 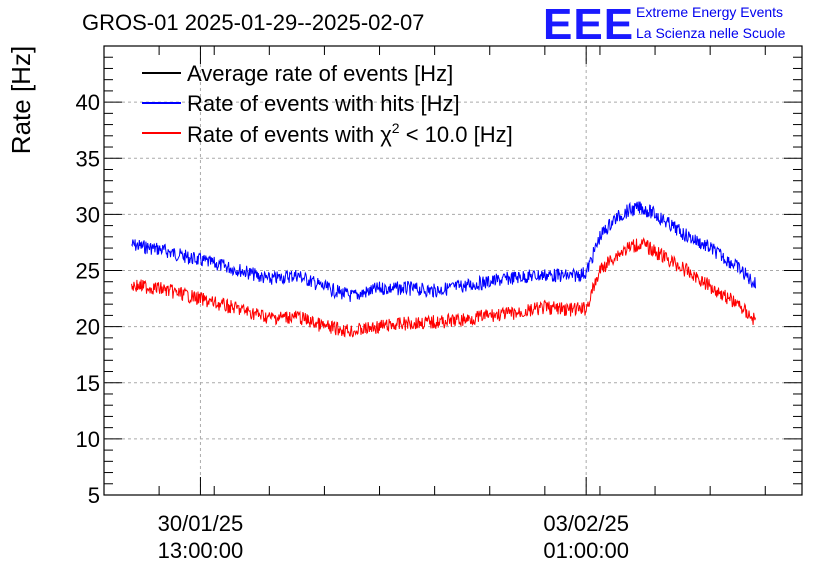 What do you see at coordinates (88, 299) in the screenshot?
I see `y-tick-labels: 5 10 15 20 25 30 35 40` at bounding box center [88, 299].